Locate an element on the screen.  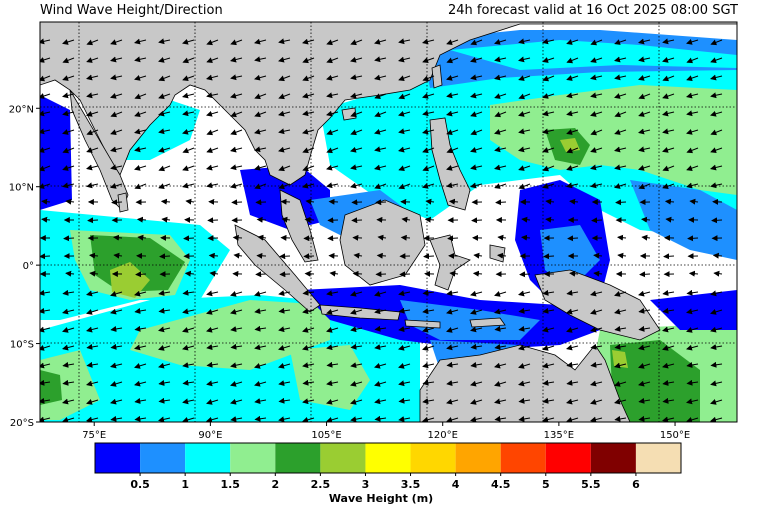
colorbar-tick-label: 0.5 is located at coordinates (140, 484).